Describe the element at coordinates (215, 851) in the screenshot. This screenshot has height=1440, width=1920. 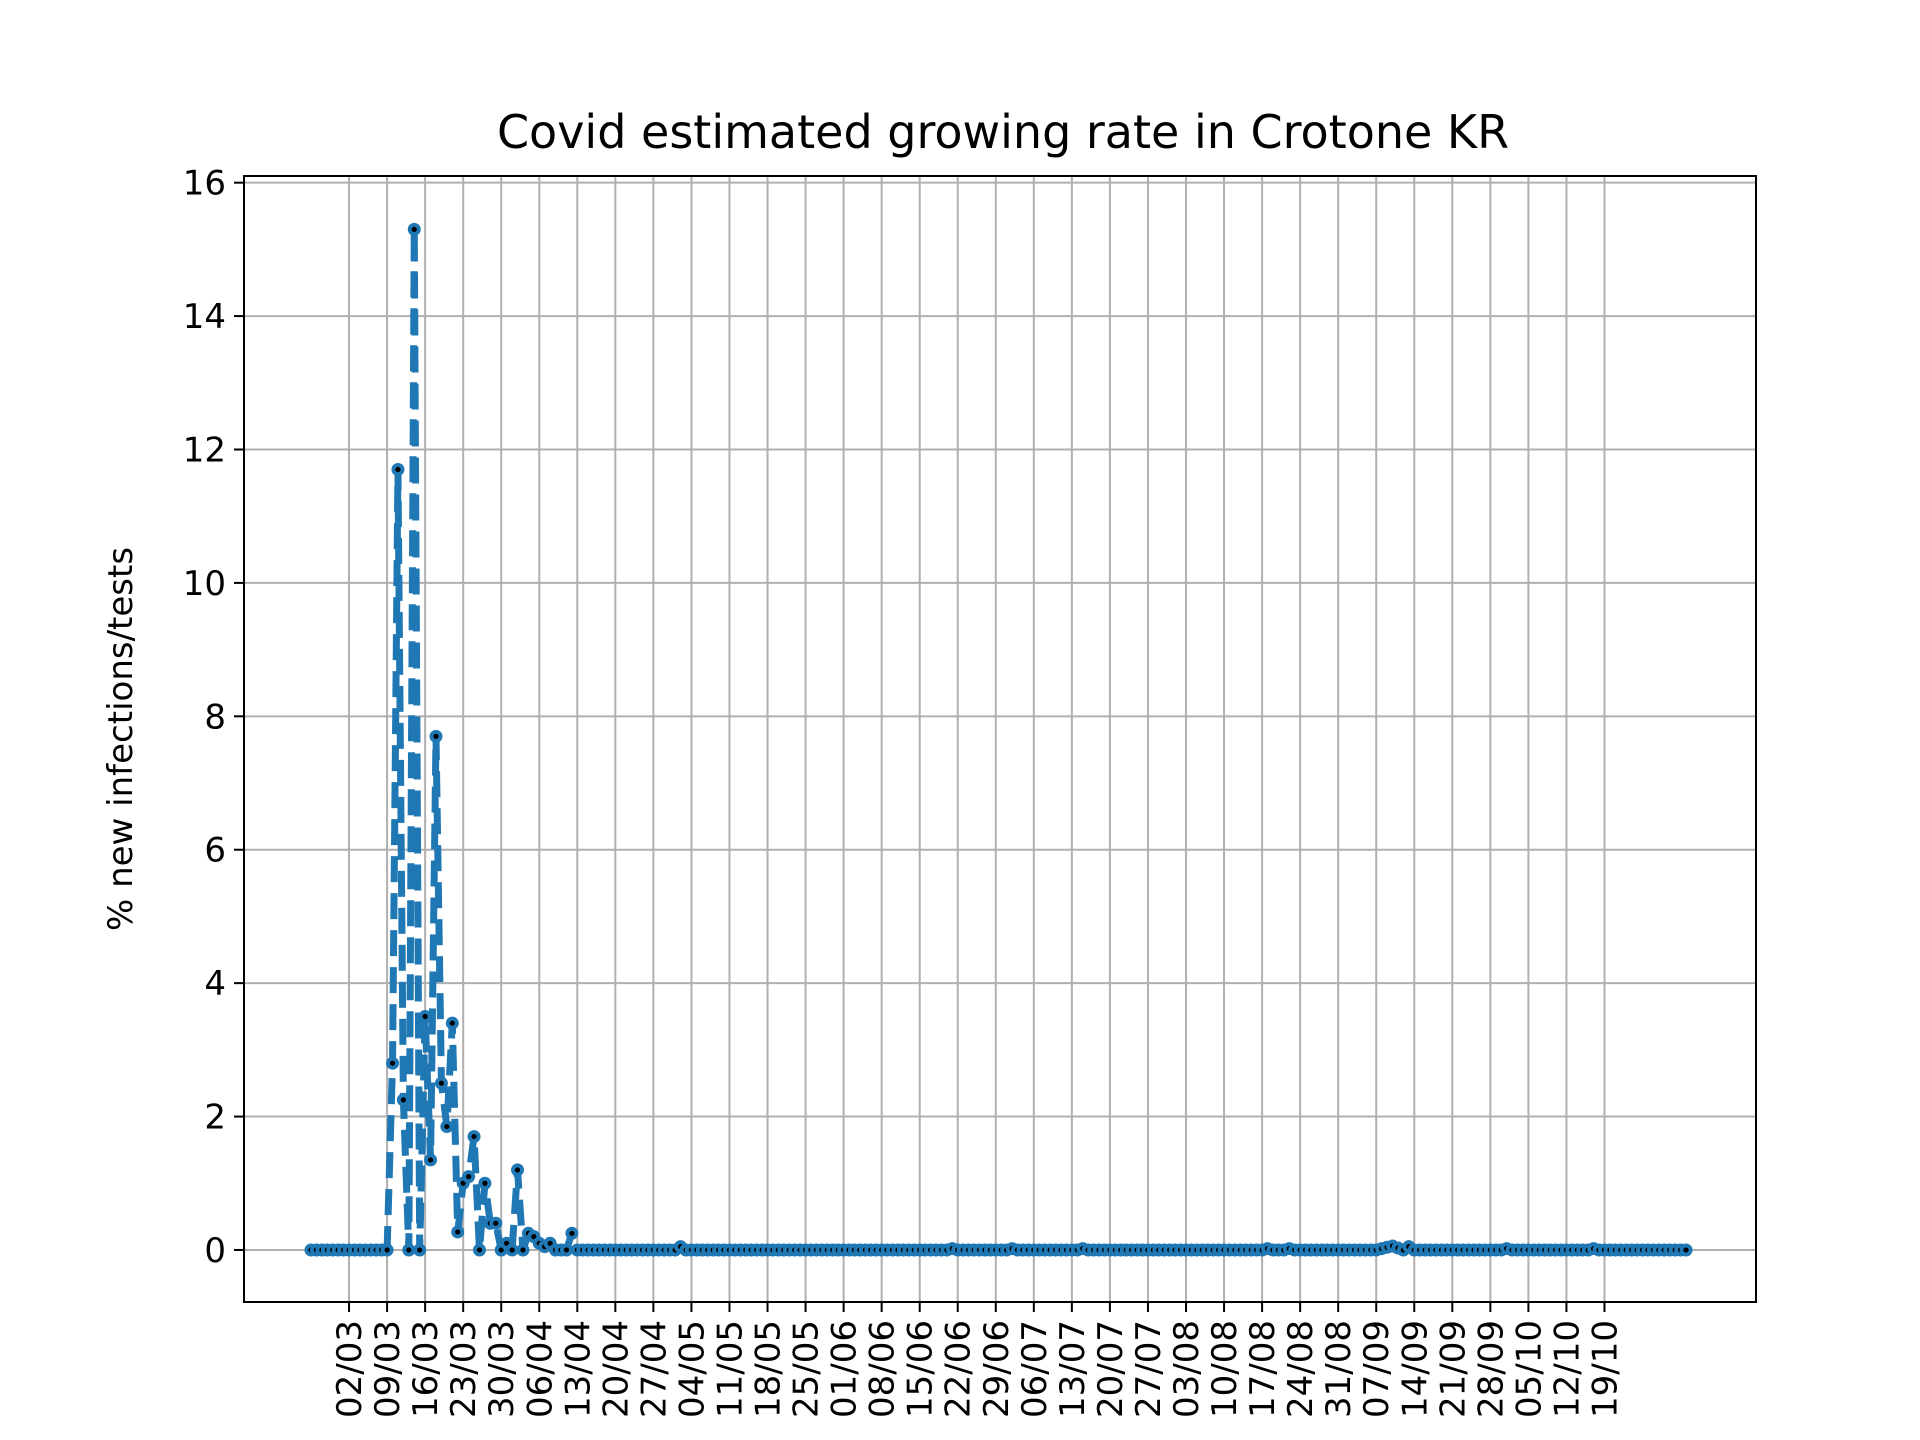
I see `y-tick-label: 6` at that location.